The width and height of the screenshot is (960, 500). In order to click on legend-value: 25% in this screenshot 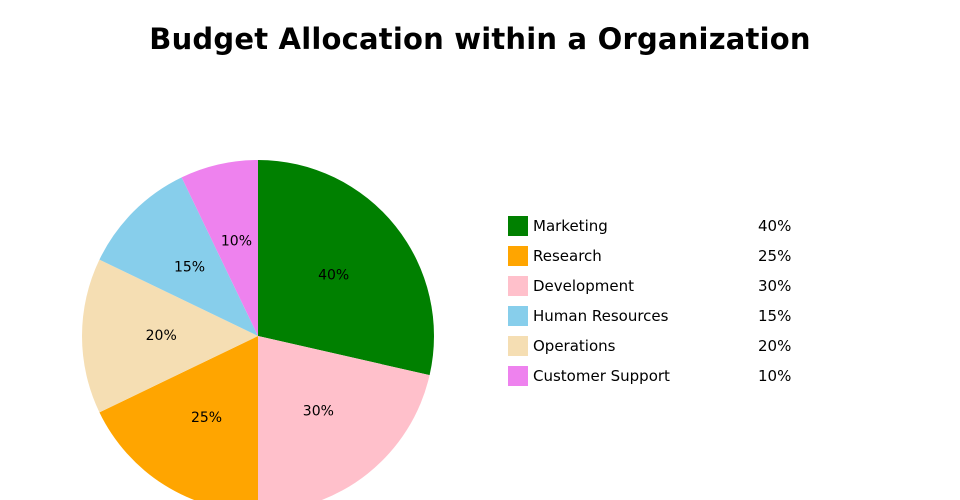, I will do `click(775, 256)`.